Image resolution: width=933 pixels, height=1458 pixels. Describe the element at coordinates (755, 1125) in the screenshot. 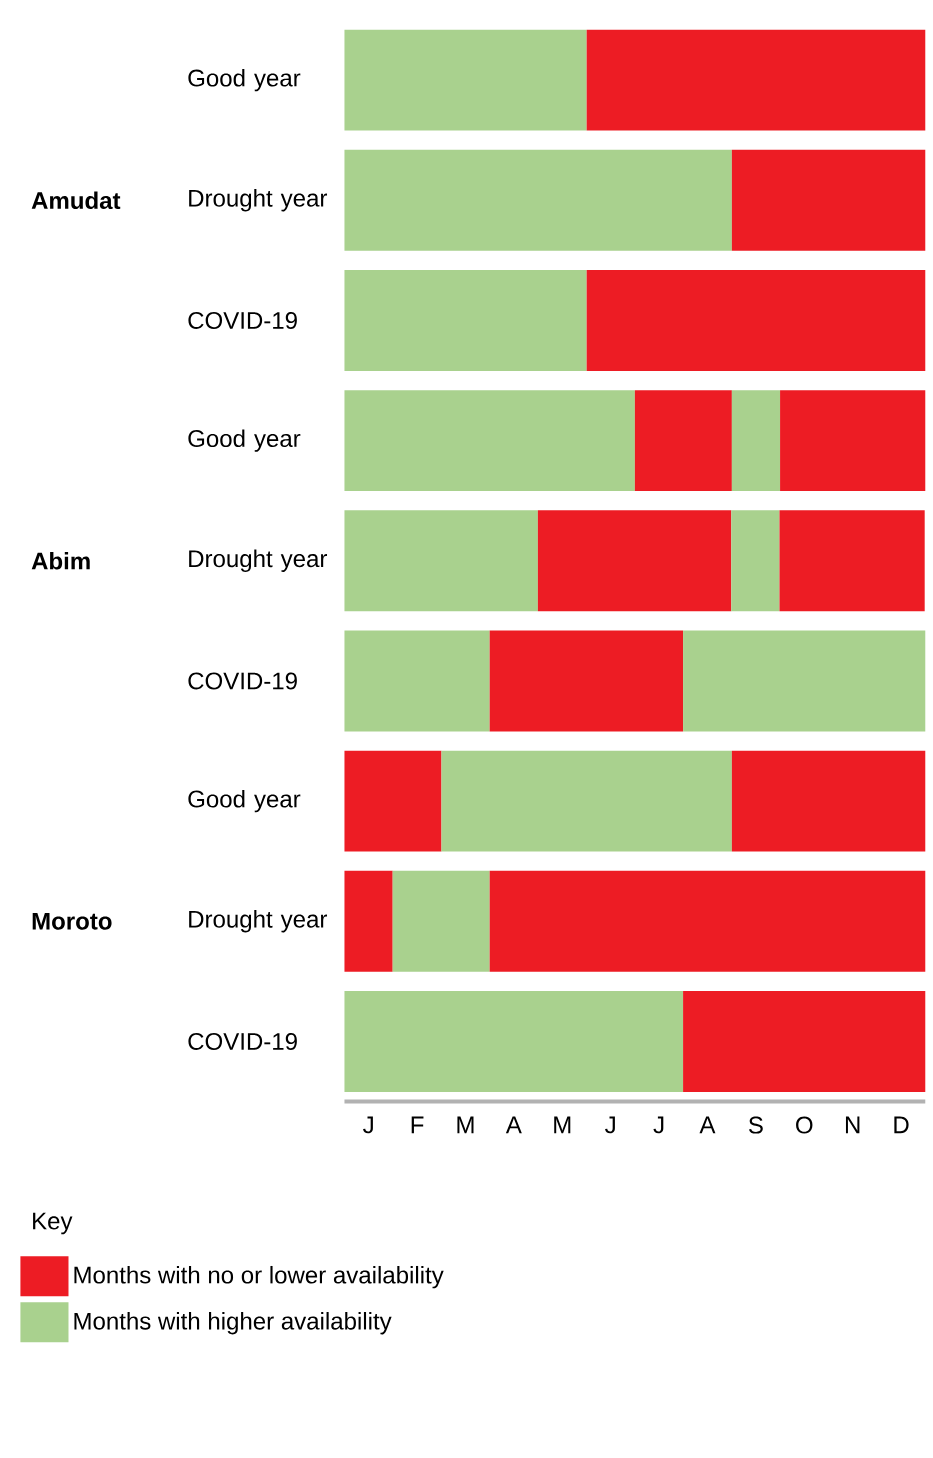

I see `text: S` at that location.